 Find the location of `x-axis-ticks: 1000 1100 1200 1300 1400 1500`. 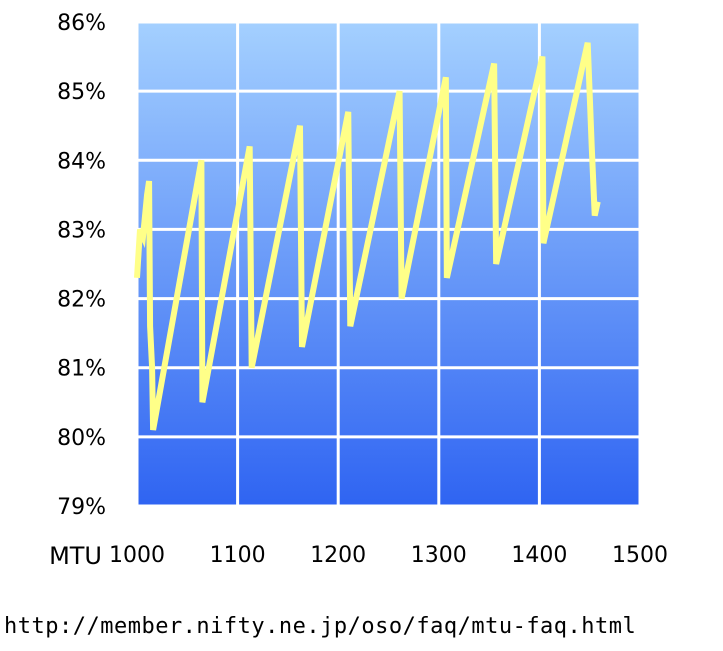

x-axis-ticks: 1000 1100 1200 1300 1400 1500 is located at coordinates (388, 555).